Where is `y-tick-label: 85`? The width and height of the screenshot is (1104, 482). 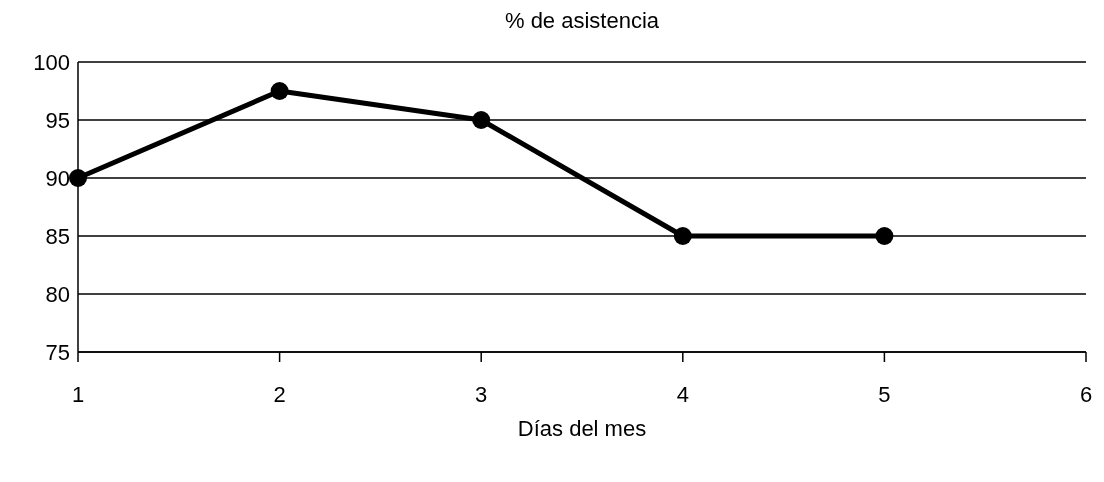
y-tick-label: 85 is located at coordinates (57, 236).